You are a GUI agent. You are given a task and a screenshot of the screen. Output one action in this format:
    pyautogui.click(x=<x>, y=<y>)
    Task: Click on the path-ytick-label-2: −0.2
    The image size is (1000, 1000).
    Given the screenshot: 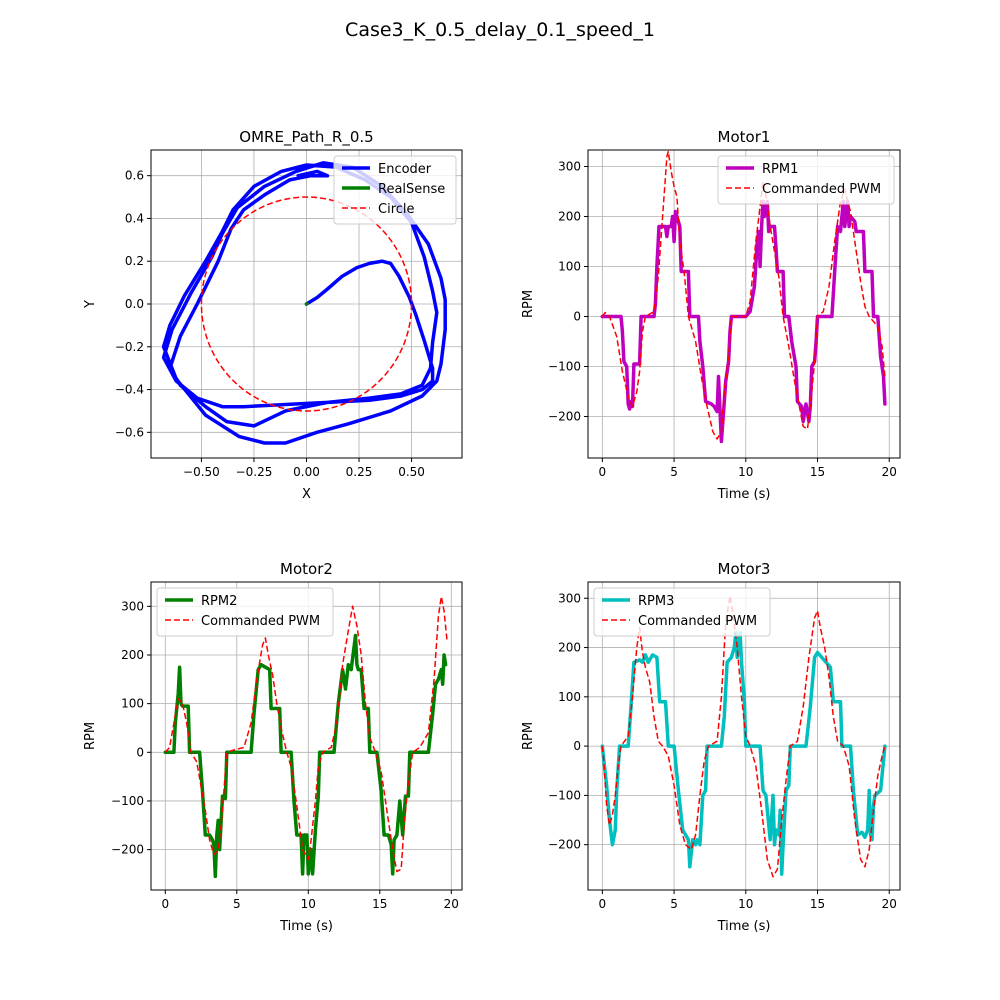 What is the action you would take?
    pyautogui.click(x=129, y=347)
    